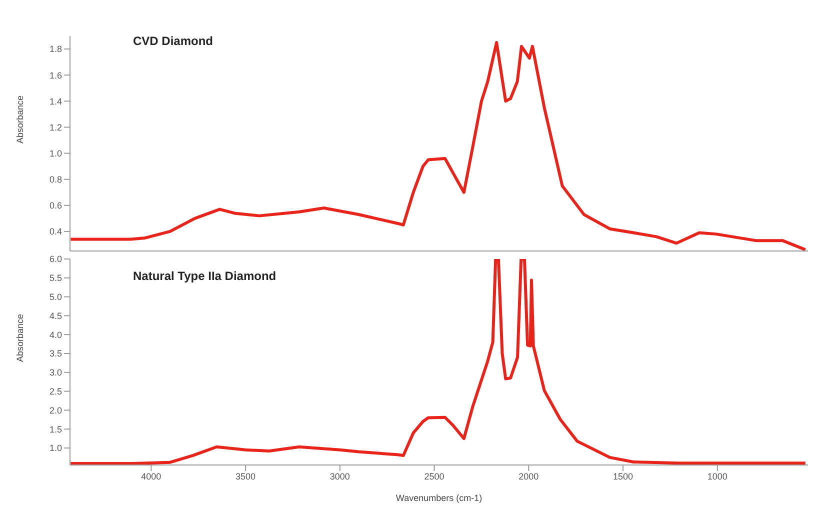 Image resolution: width=817 pixels, height=506 pixels. Describe the element at coordinates (55, 429) in the screenshot. I see `y-tick-label: 1.5` at that location.